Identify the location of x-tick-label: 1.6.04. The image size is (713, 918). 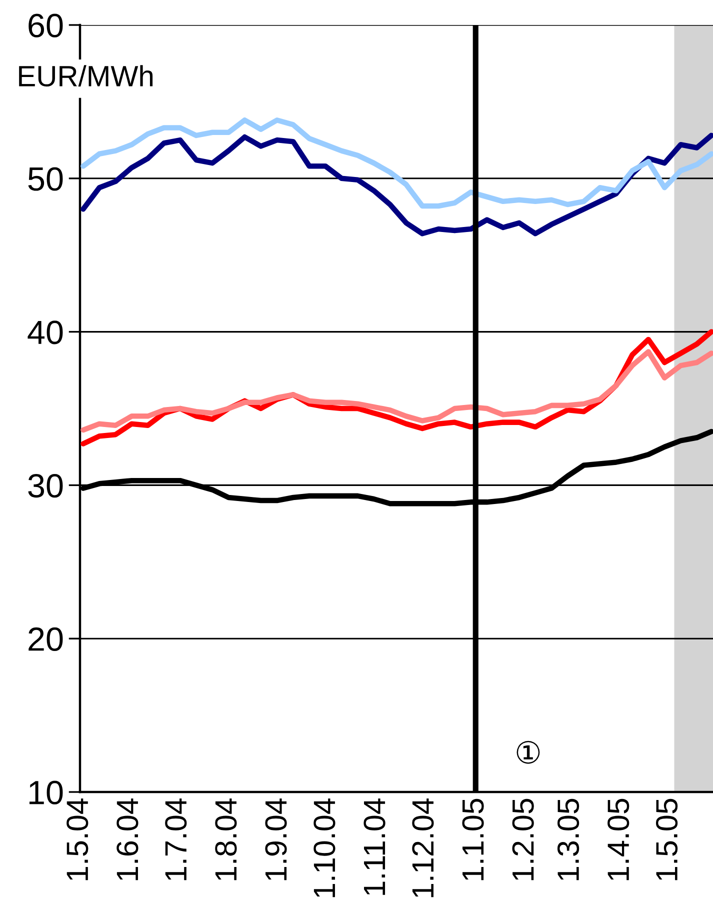
(127, 839).